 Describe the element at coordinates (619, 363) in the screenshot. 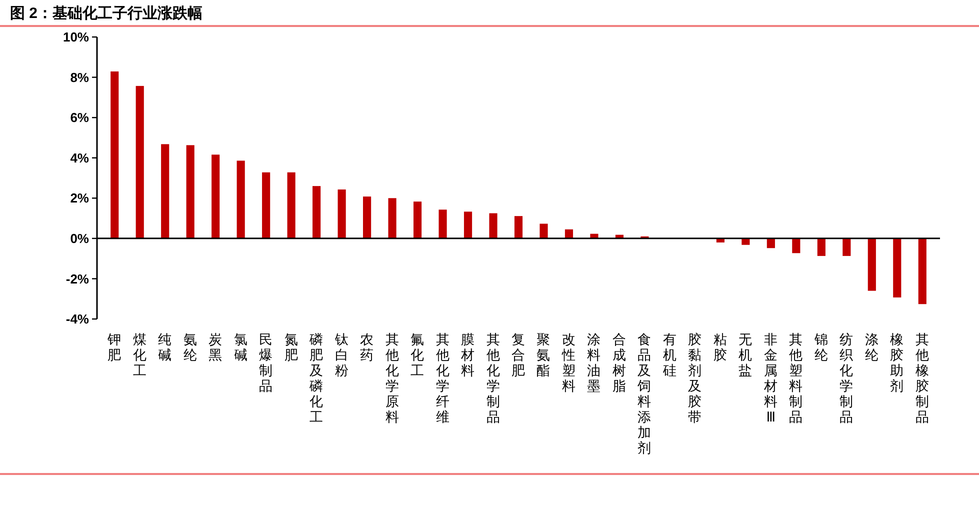

I see `x-tick-label: 合成树脂` at that location.